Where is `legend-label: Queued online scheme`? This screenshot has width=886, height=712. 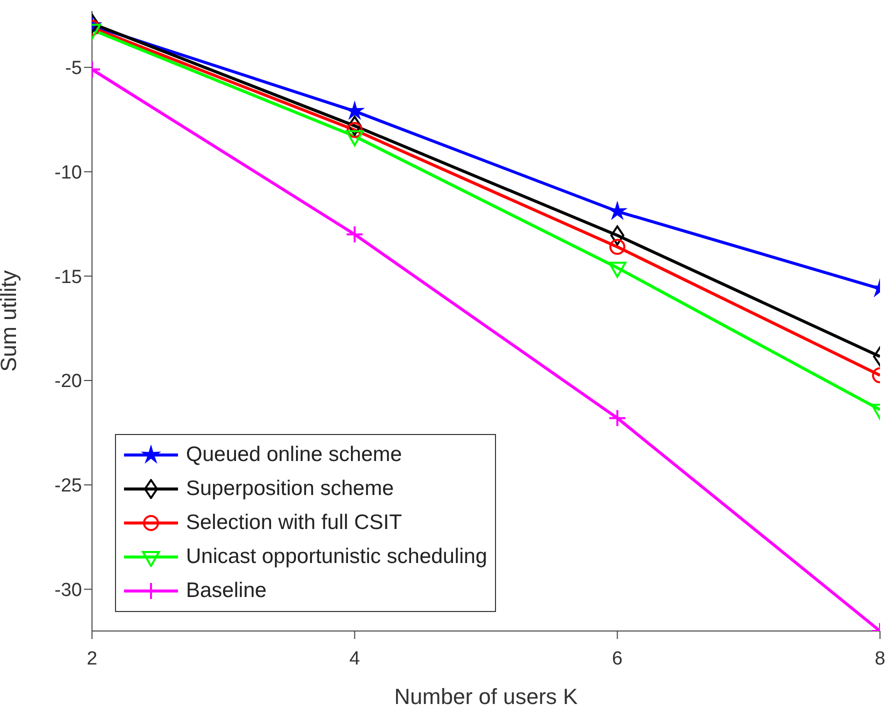 legend-label: Queued online scheme is located at coordinates (294, 455).